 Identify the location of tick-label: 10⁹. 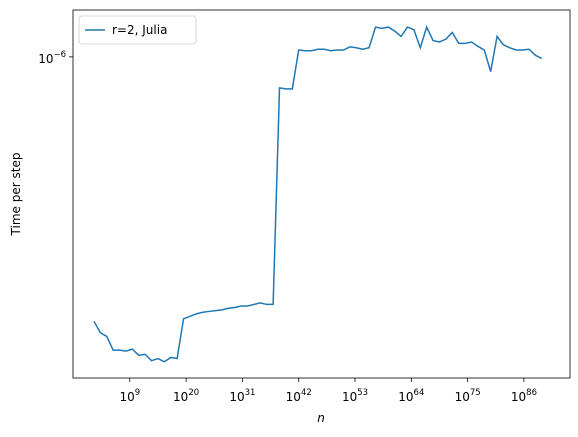
(129, 396).